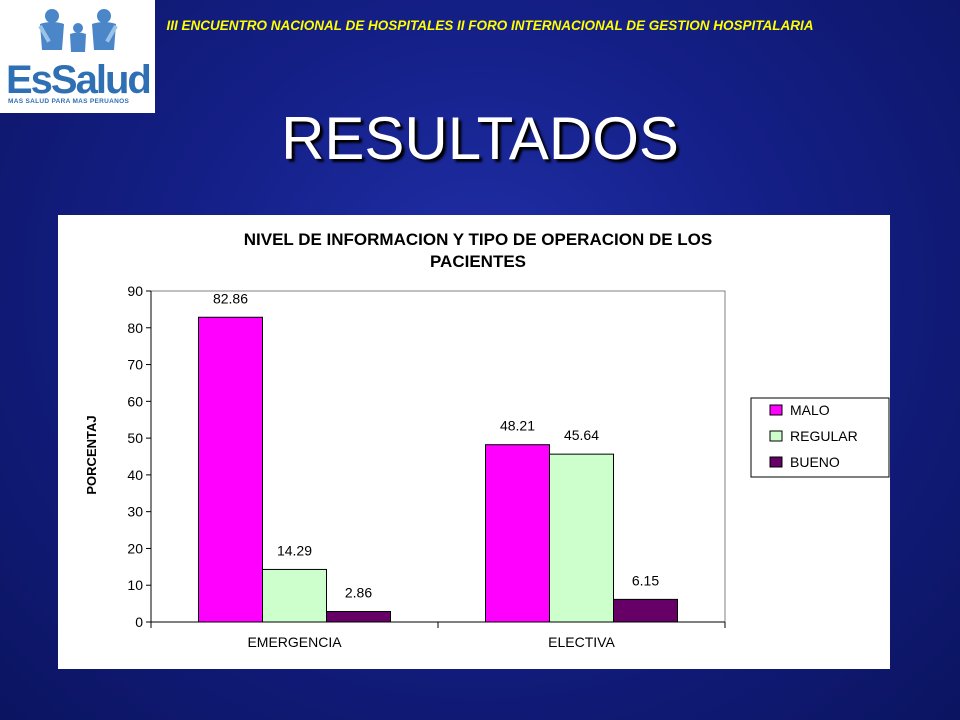  What do you see at coordinates (78, 30) in the screenshot?
I see `family-figures-icon` at bounding box center [78, 30].